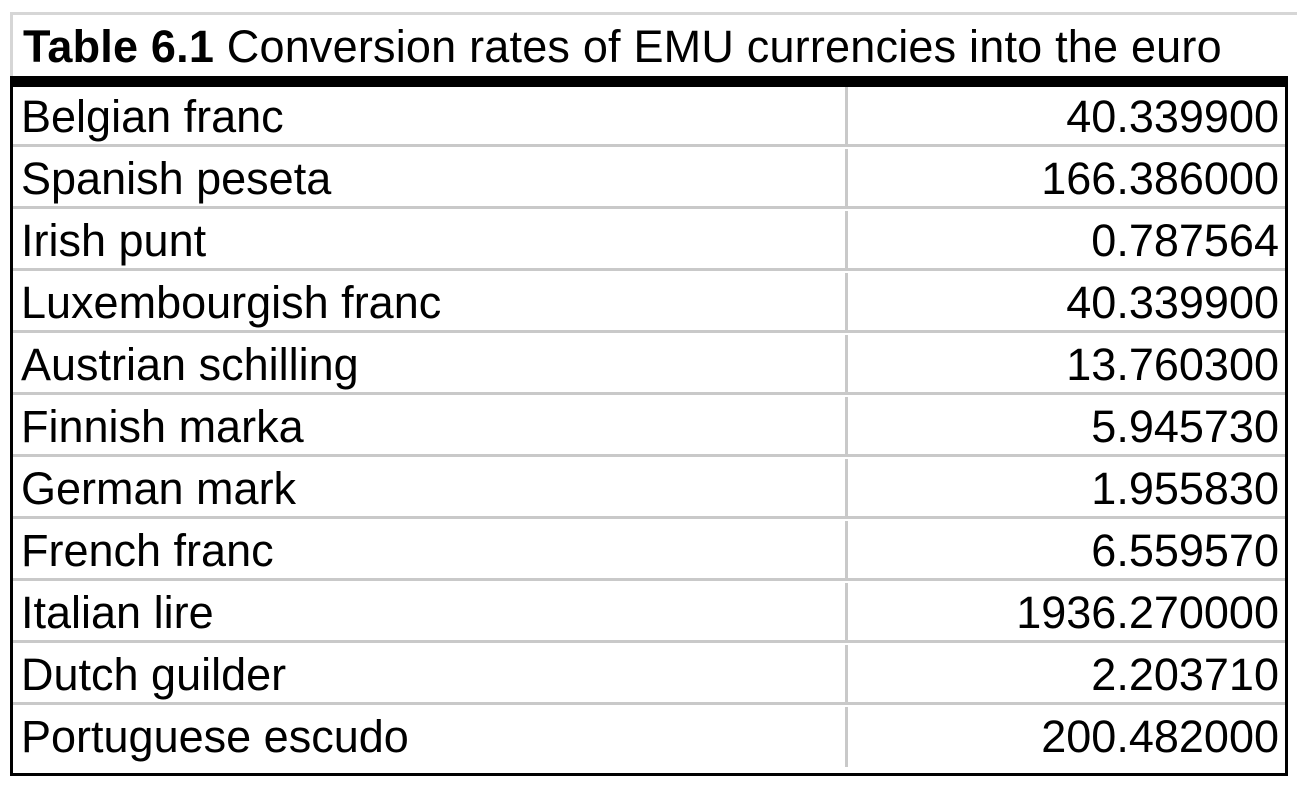  What do you see at coordinates (649, 613) in the screenshot?
I see `table-row: Italian lire 1936.270000` at bounding box center [649, 613].